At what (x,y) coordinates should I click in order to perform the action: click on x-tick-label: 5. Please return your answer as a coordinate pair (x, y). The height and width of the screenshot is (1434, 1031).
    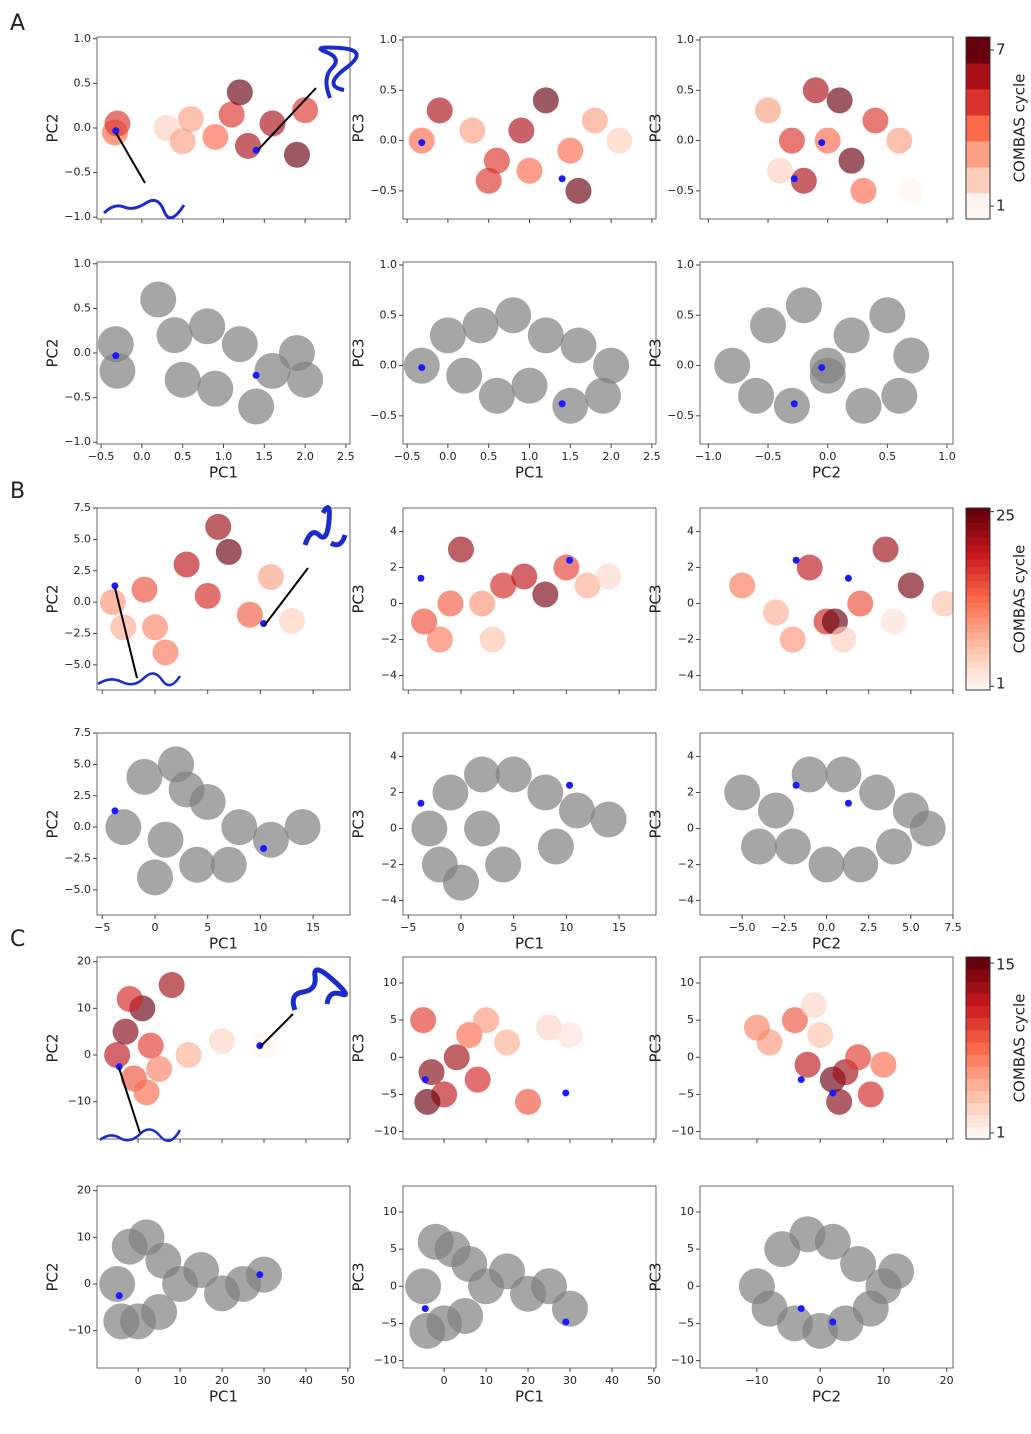
    Looking at the image, I should click on (513, 927).